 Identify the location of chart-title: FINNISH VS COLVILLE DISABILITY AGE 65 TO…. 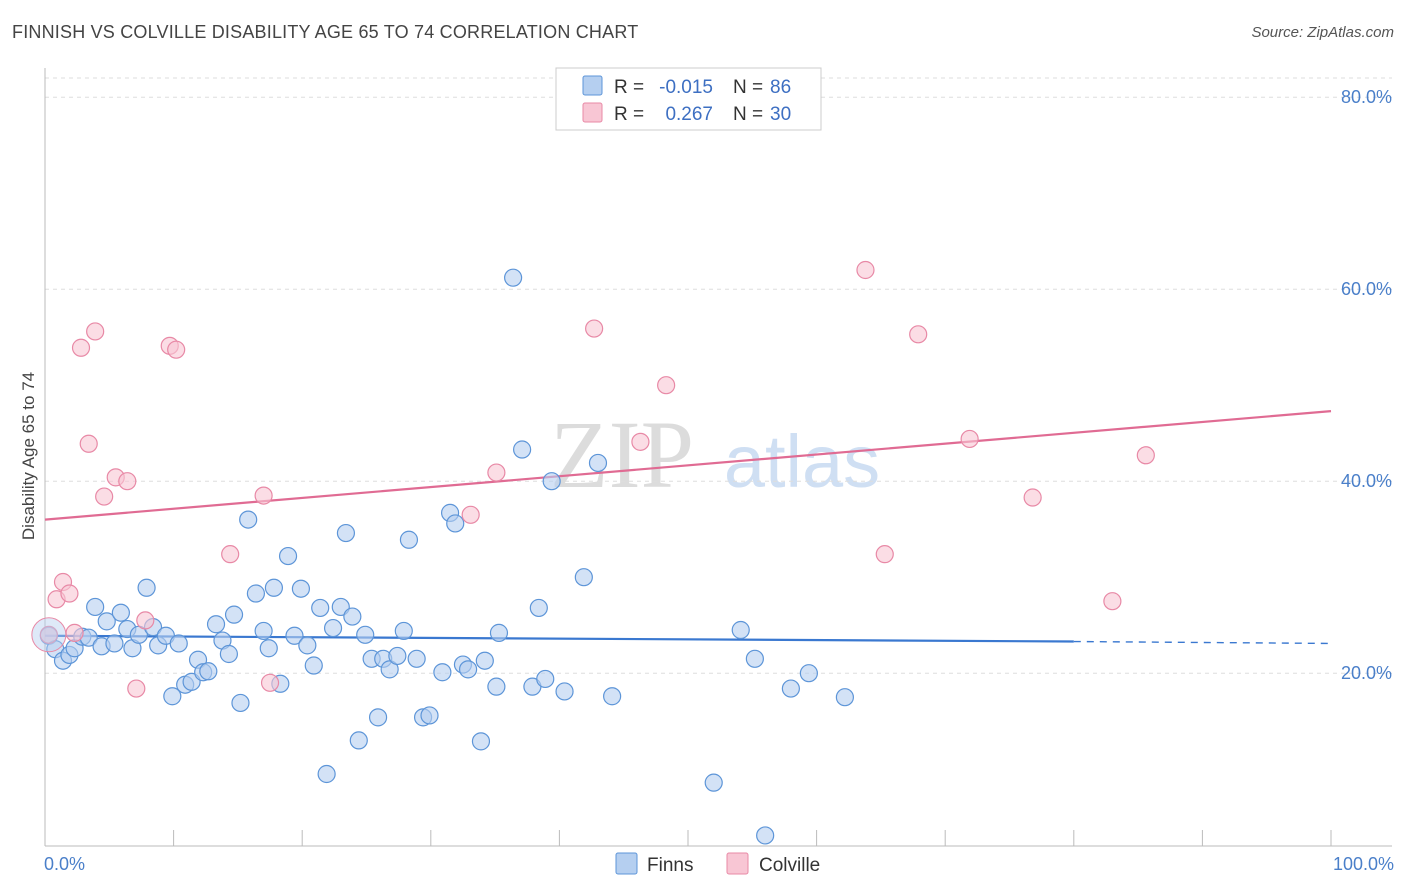
(325, 32).